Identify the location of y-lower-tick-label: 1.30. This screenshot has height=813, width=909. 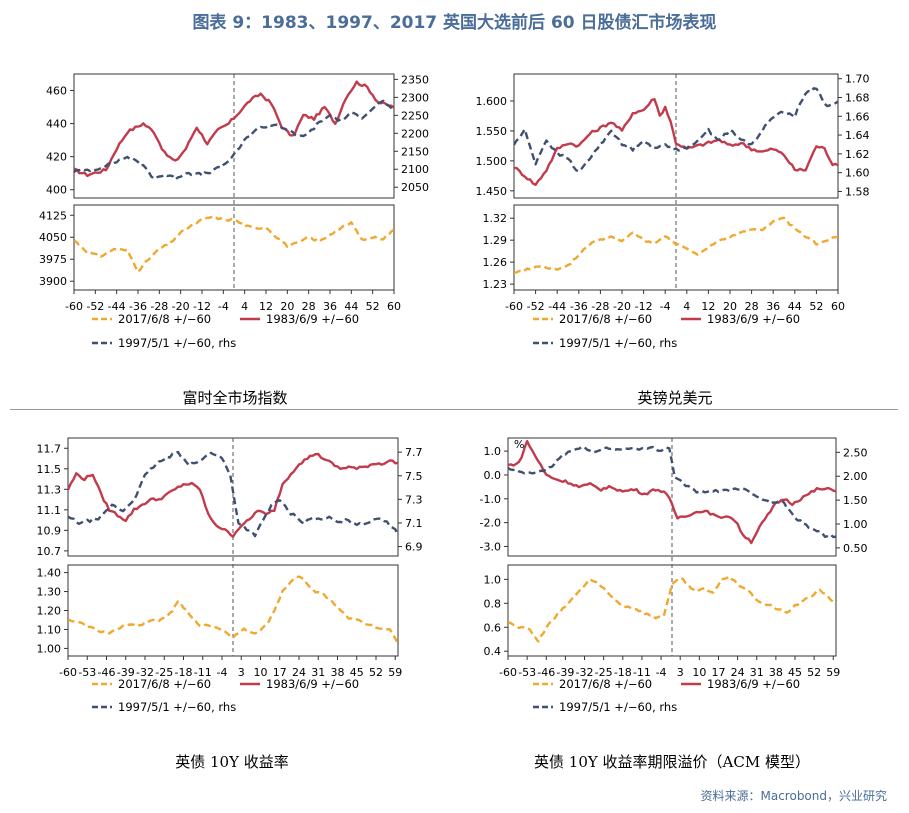
(49, 592).